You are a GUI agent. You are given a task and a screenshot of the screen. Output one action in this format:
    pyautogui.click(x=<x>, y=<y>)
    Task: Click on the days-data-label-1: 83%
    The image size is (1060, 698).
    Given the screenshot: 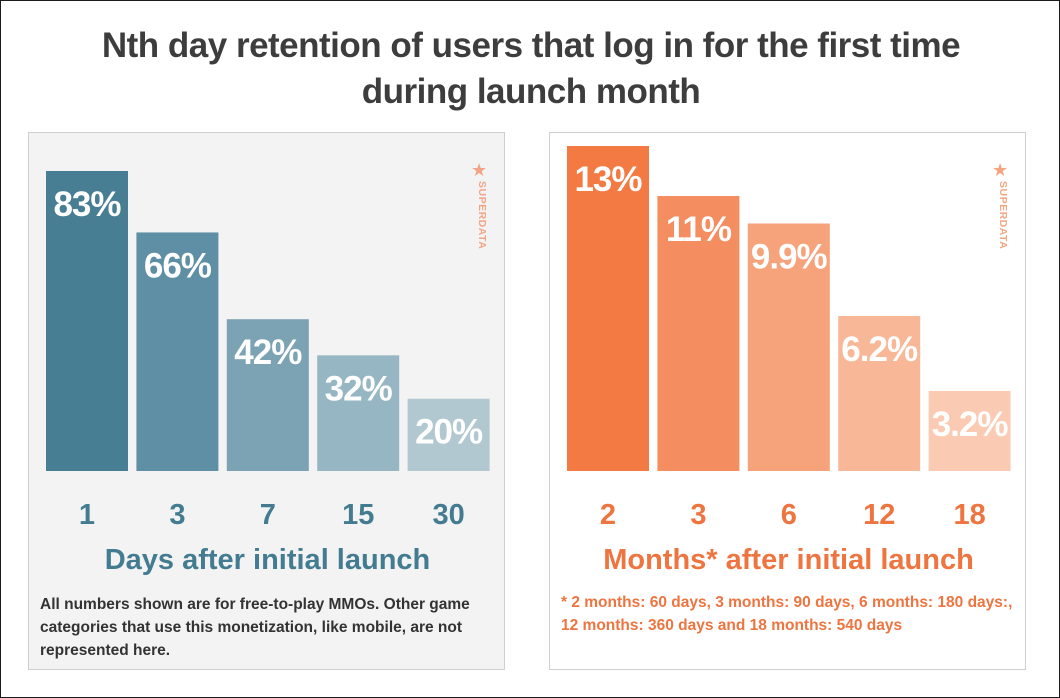 What is the action you would take?
    pyautogui.click(x=87, y=204)
    